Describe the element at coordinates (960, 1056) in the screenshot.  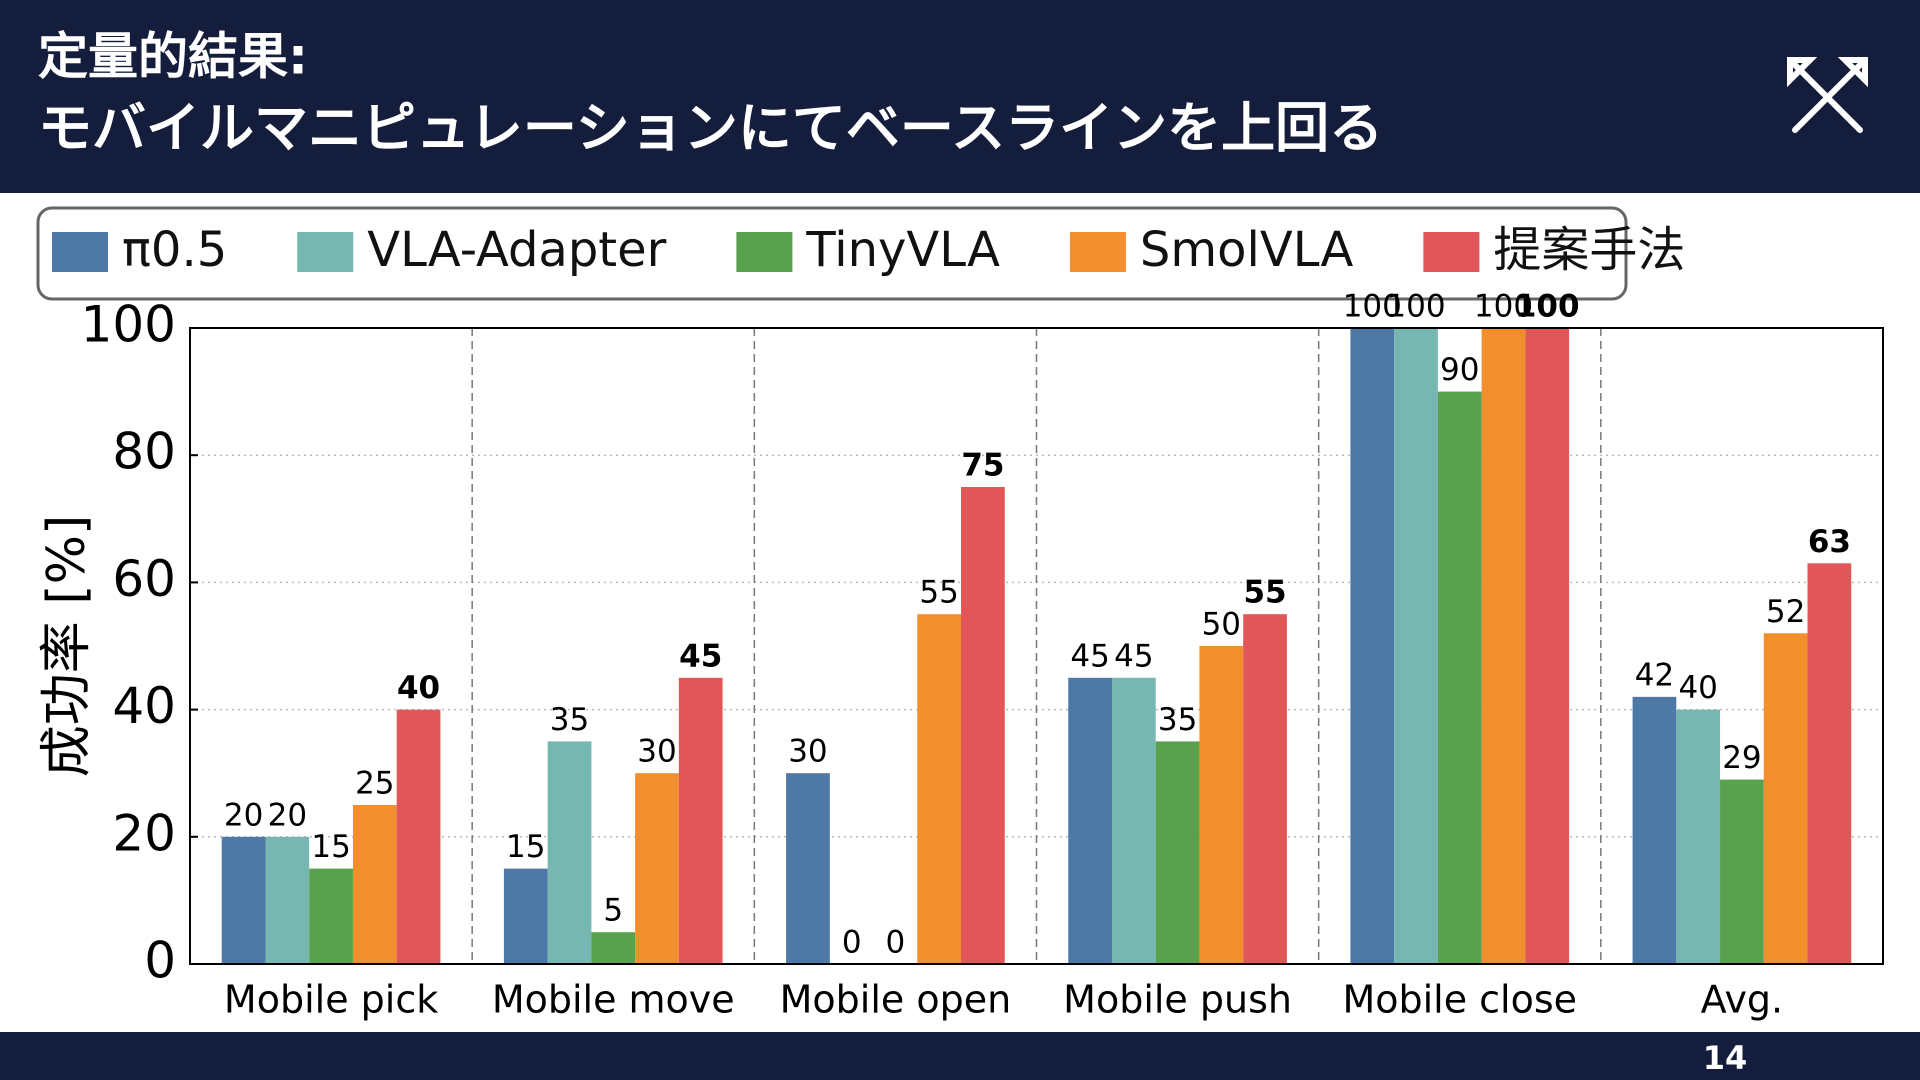
I see `footer-band` at that location.